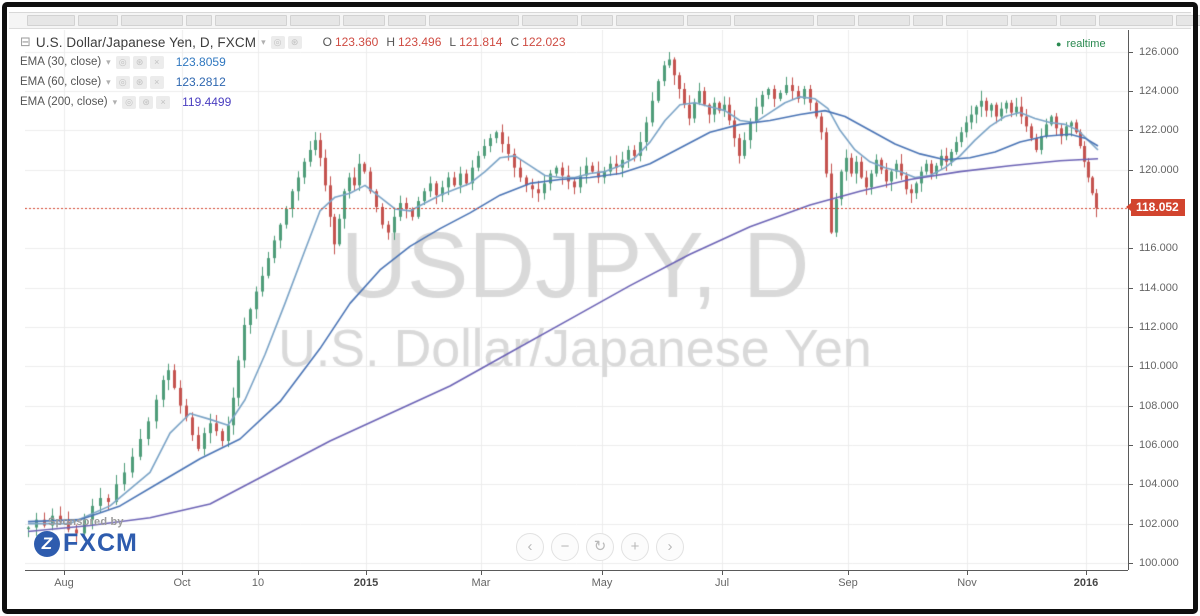  Describe the element at coordinates (544, 42) in the screenshot. I see `ohlc-value: 122.023` at that location.